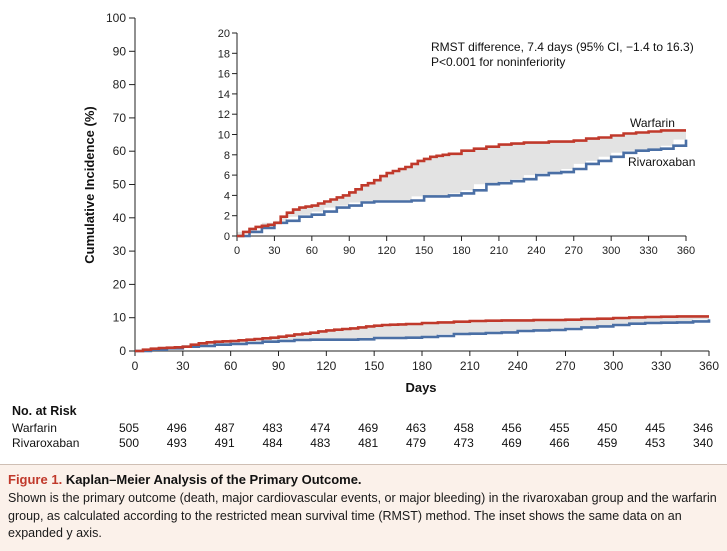  I want to click on inset-x-tick-label: 270, so click(574, 251).